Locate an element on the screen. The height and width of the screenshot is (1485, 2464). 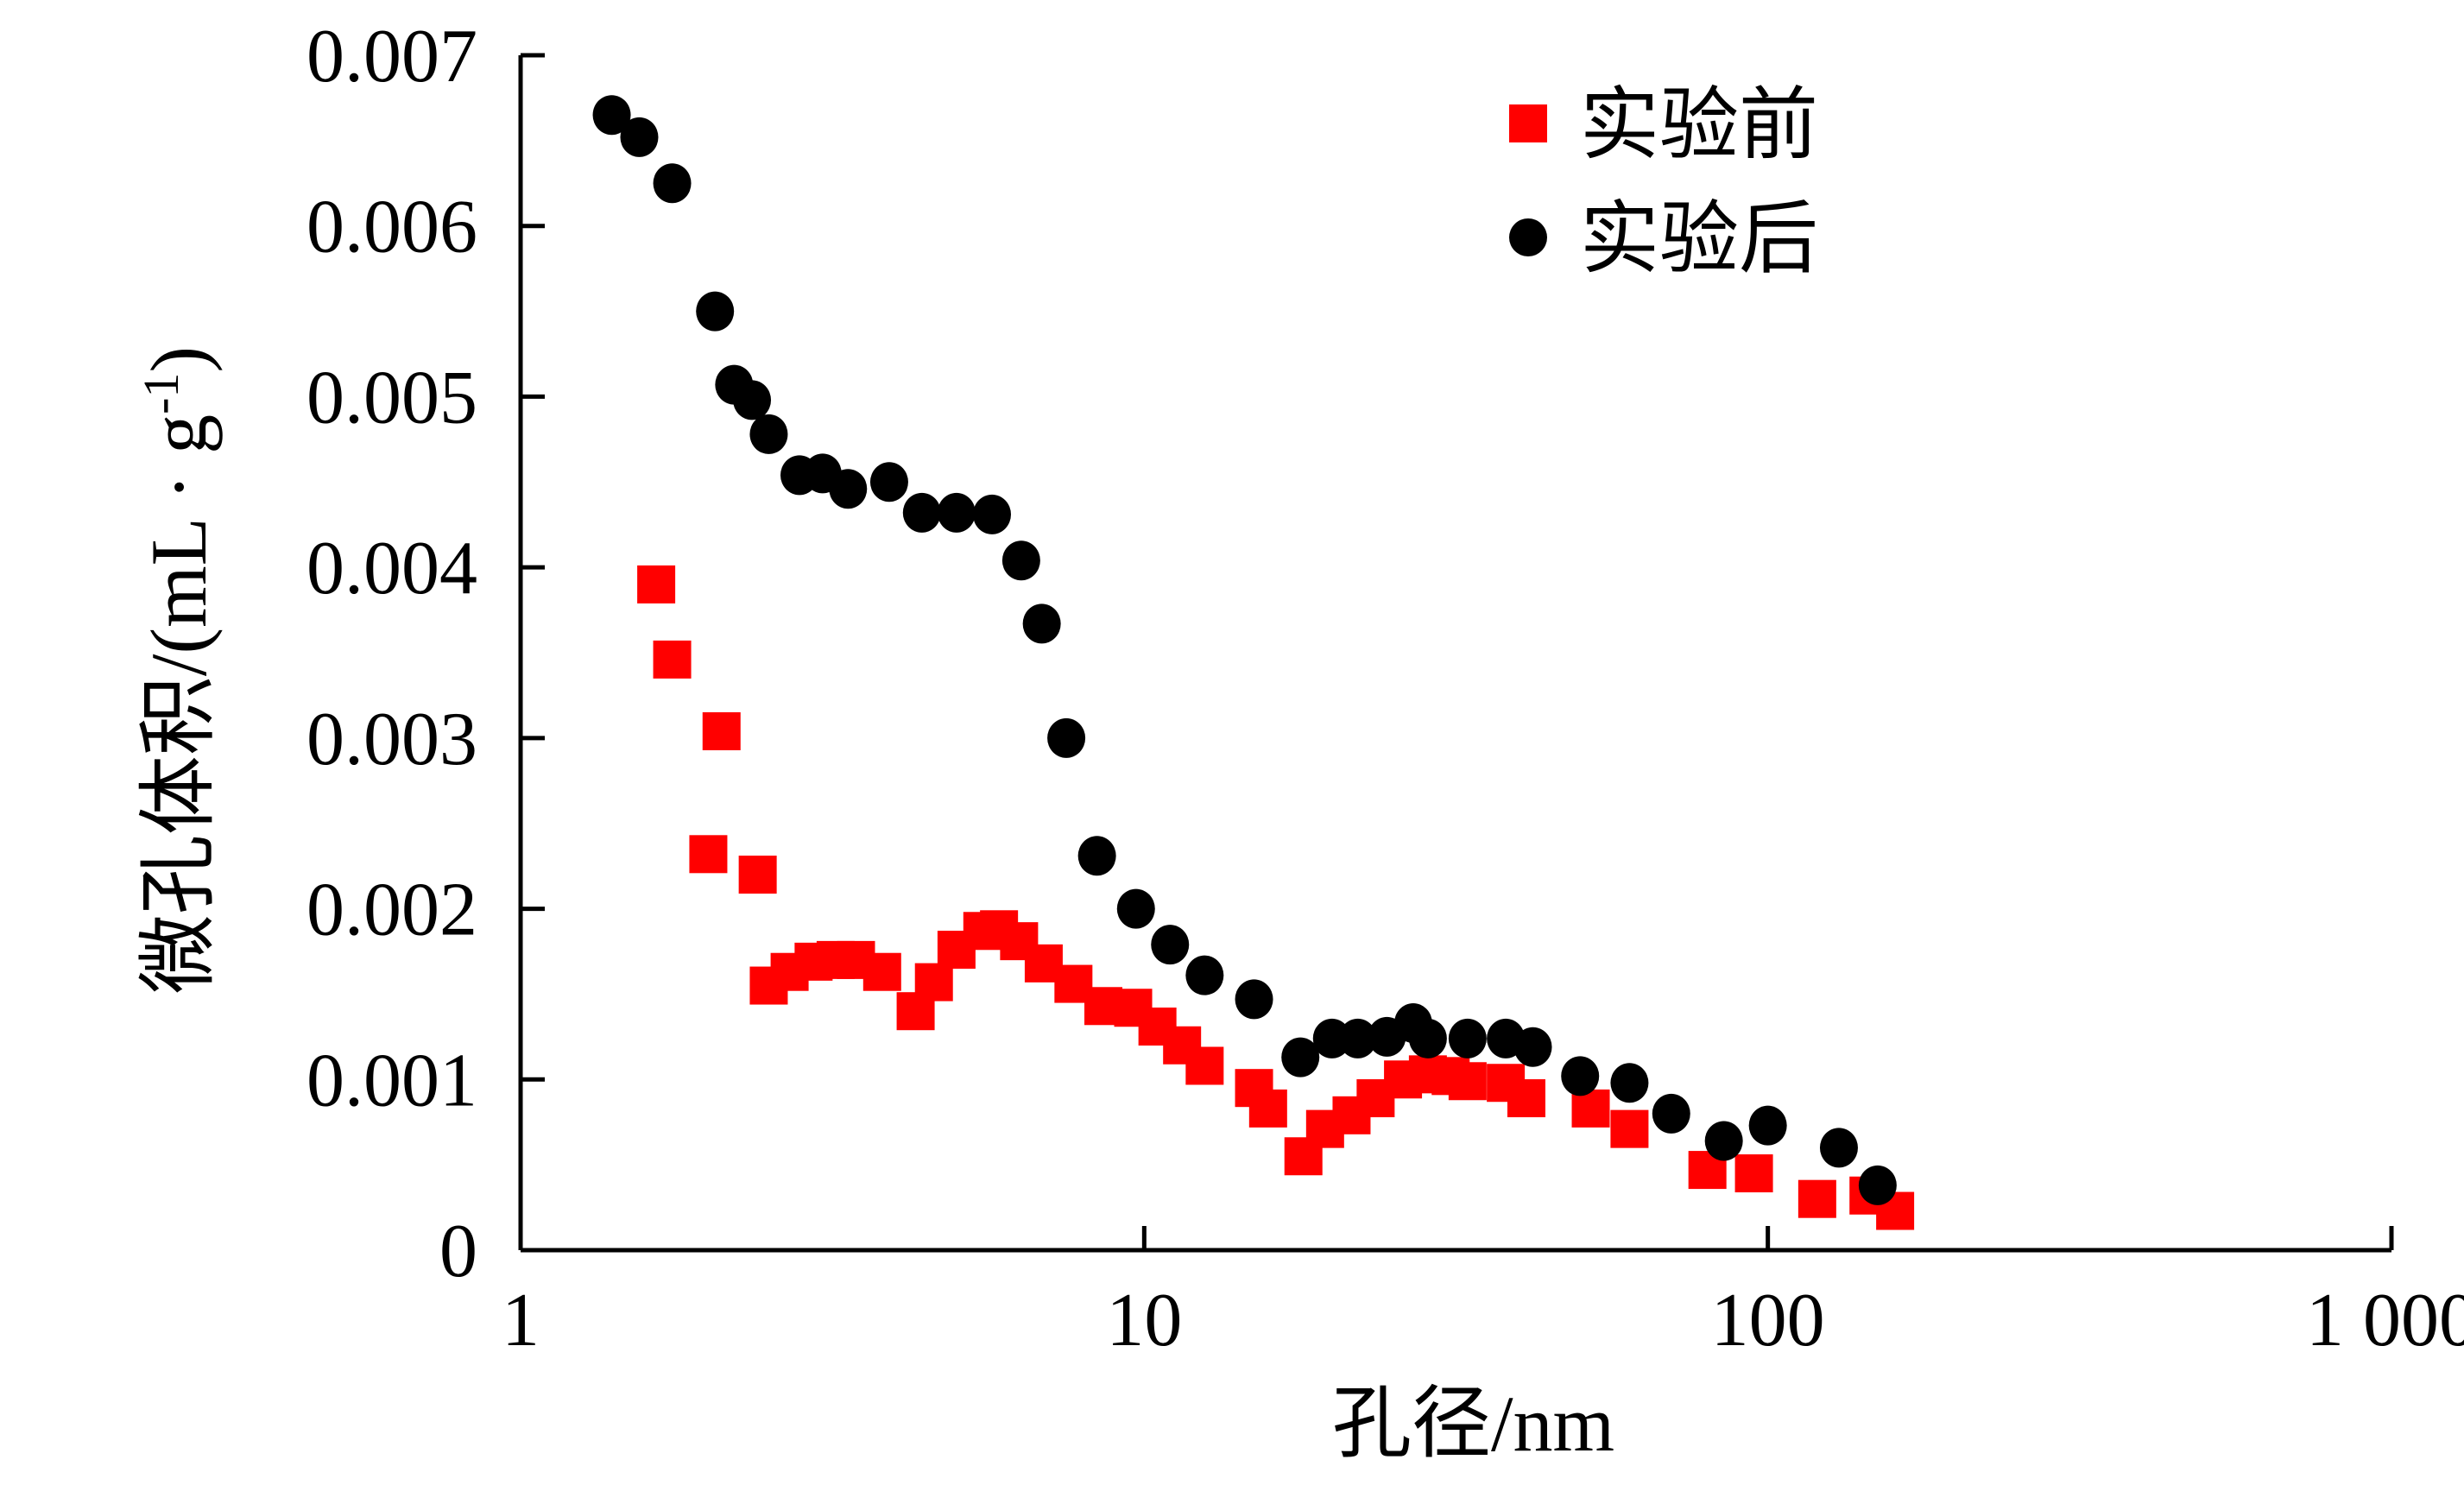
y-tick-label: 0.004 is located at coordinates (391, 568).